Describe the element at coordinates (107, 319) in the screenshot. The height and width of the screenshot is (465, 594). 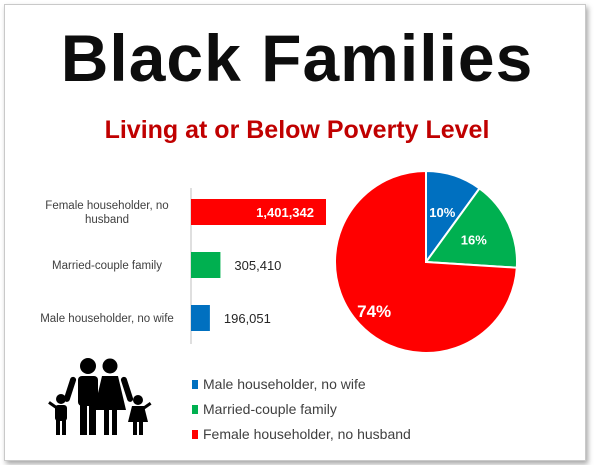
I see `bar-category-label-2: Male householder, no wife` at that location.